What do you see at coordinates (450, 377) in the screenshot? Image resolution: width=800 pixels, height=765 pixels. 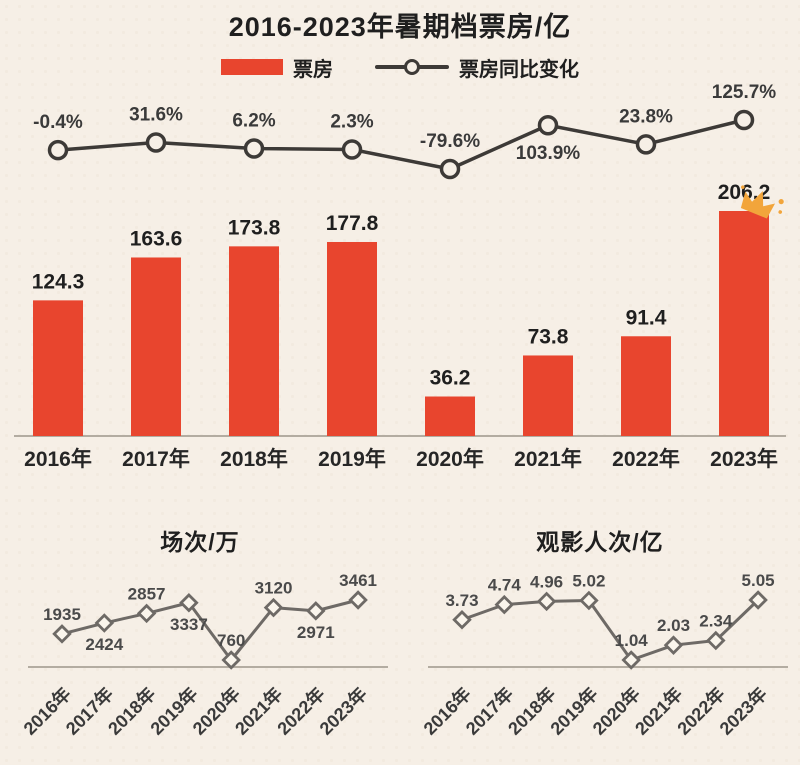 I see `bar-value-label: 36.2` at bounding box center [450, 377].